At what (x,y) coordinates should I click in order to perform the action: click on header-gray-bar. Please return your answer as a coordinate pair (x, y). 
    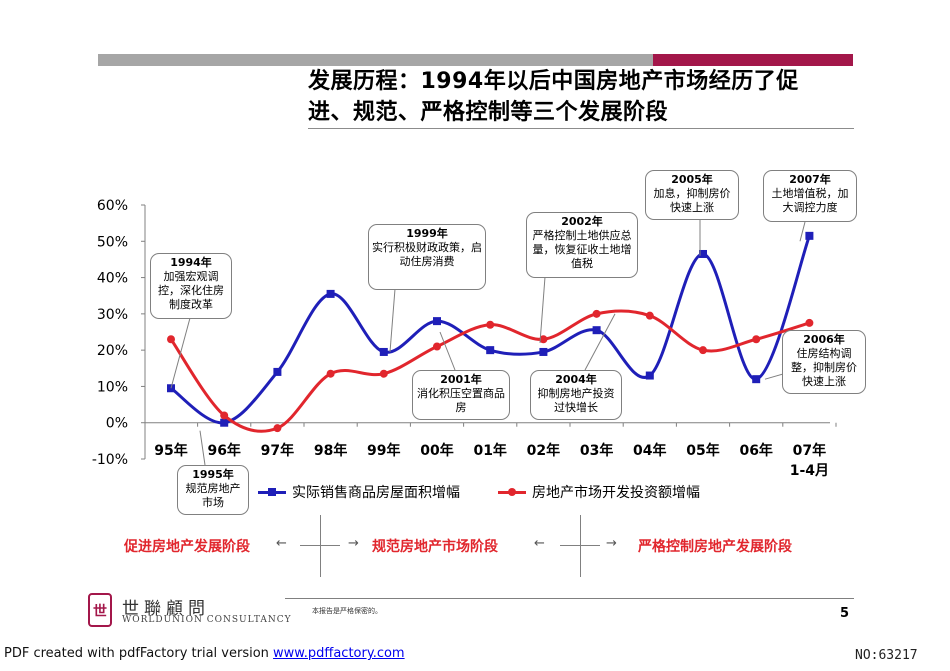
    Looking at the image, I should click on (375, 60).